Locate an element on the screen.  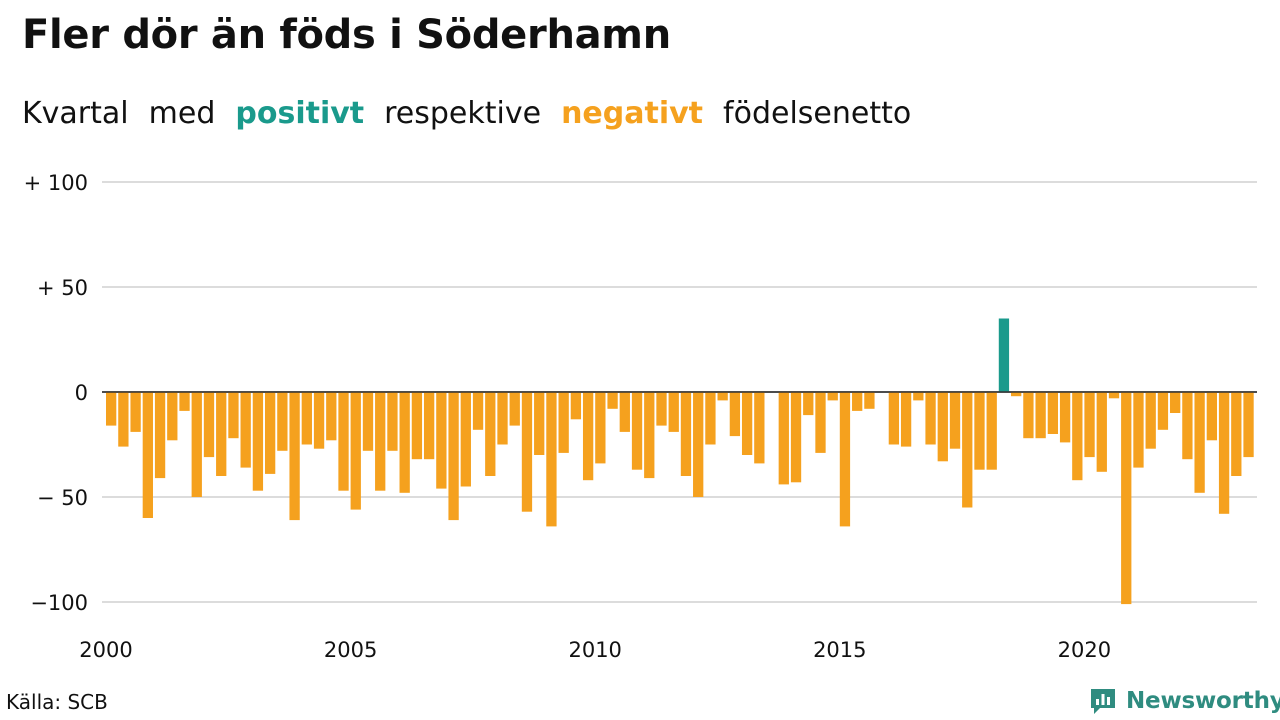
bar-chart-speech-bubble-icon is located at coordinates (1103, 701).